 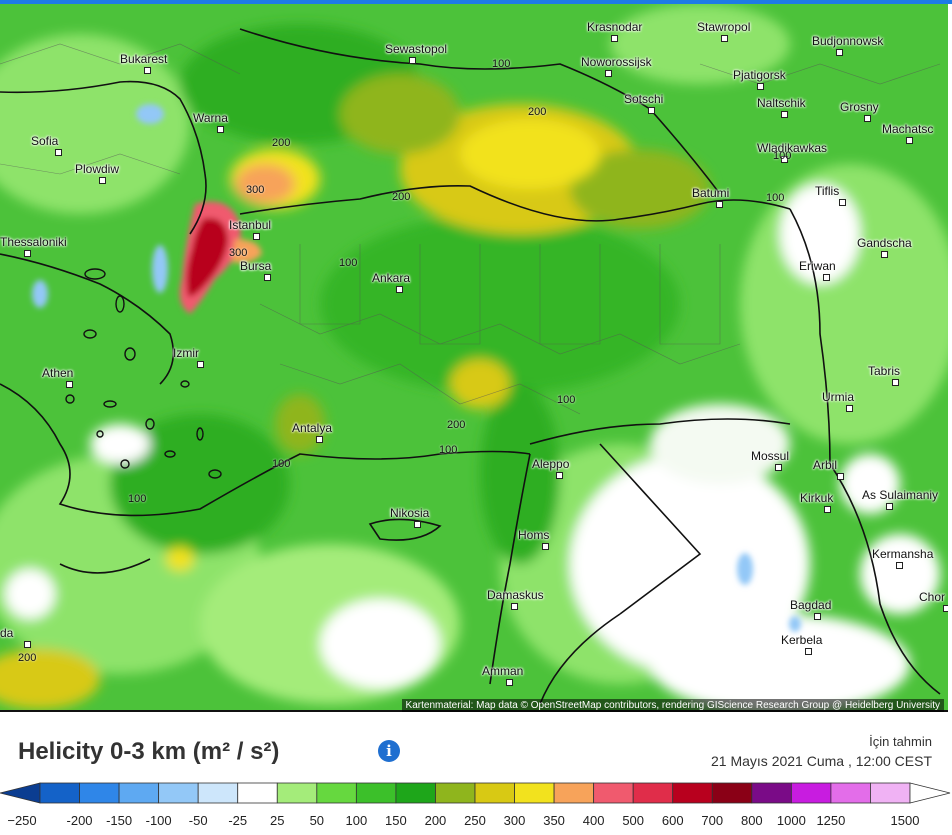 What do you see at coordinates (119, 820) in the screenshot?
I see `legend-tick-label: -150` at bounding box center [119, 820].